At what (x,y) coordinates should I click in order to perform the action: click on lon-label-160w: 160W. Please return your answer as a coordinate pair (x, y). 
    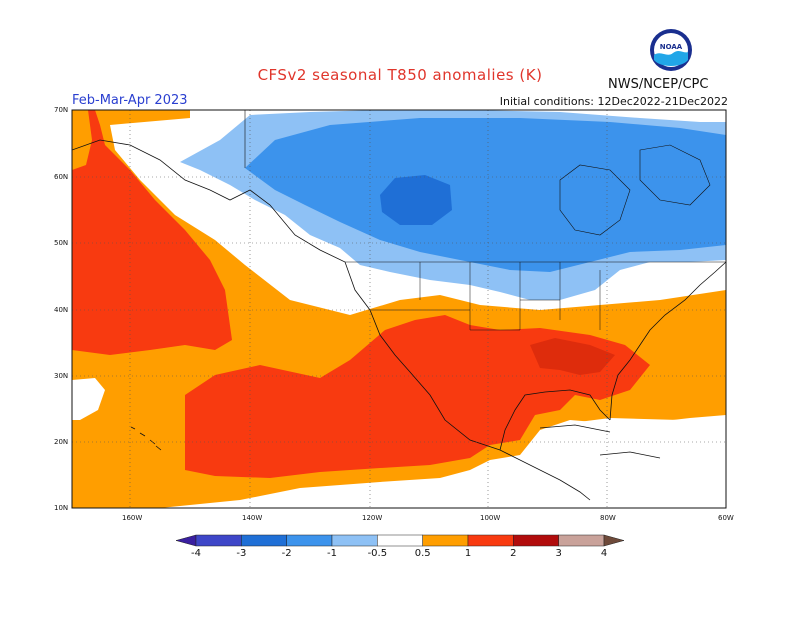
    Looking at the image, I should click on (132, 518).